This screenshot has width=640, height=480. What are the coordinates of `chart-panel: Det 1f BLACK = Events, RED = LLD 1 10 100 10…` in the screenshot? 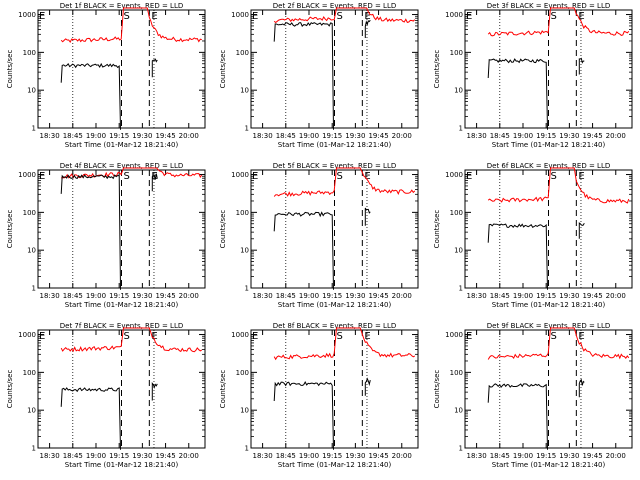 It's located at (106, 75).